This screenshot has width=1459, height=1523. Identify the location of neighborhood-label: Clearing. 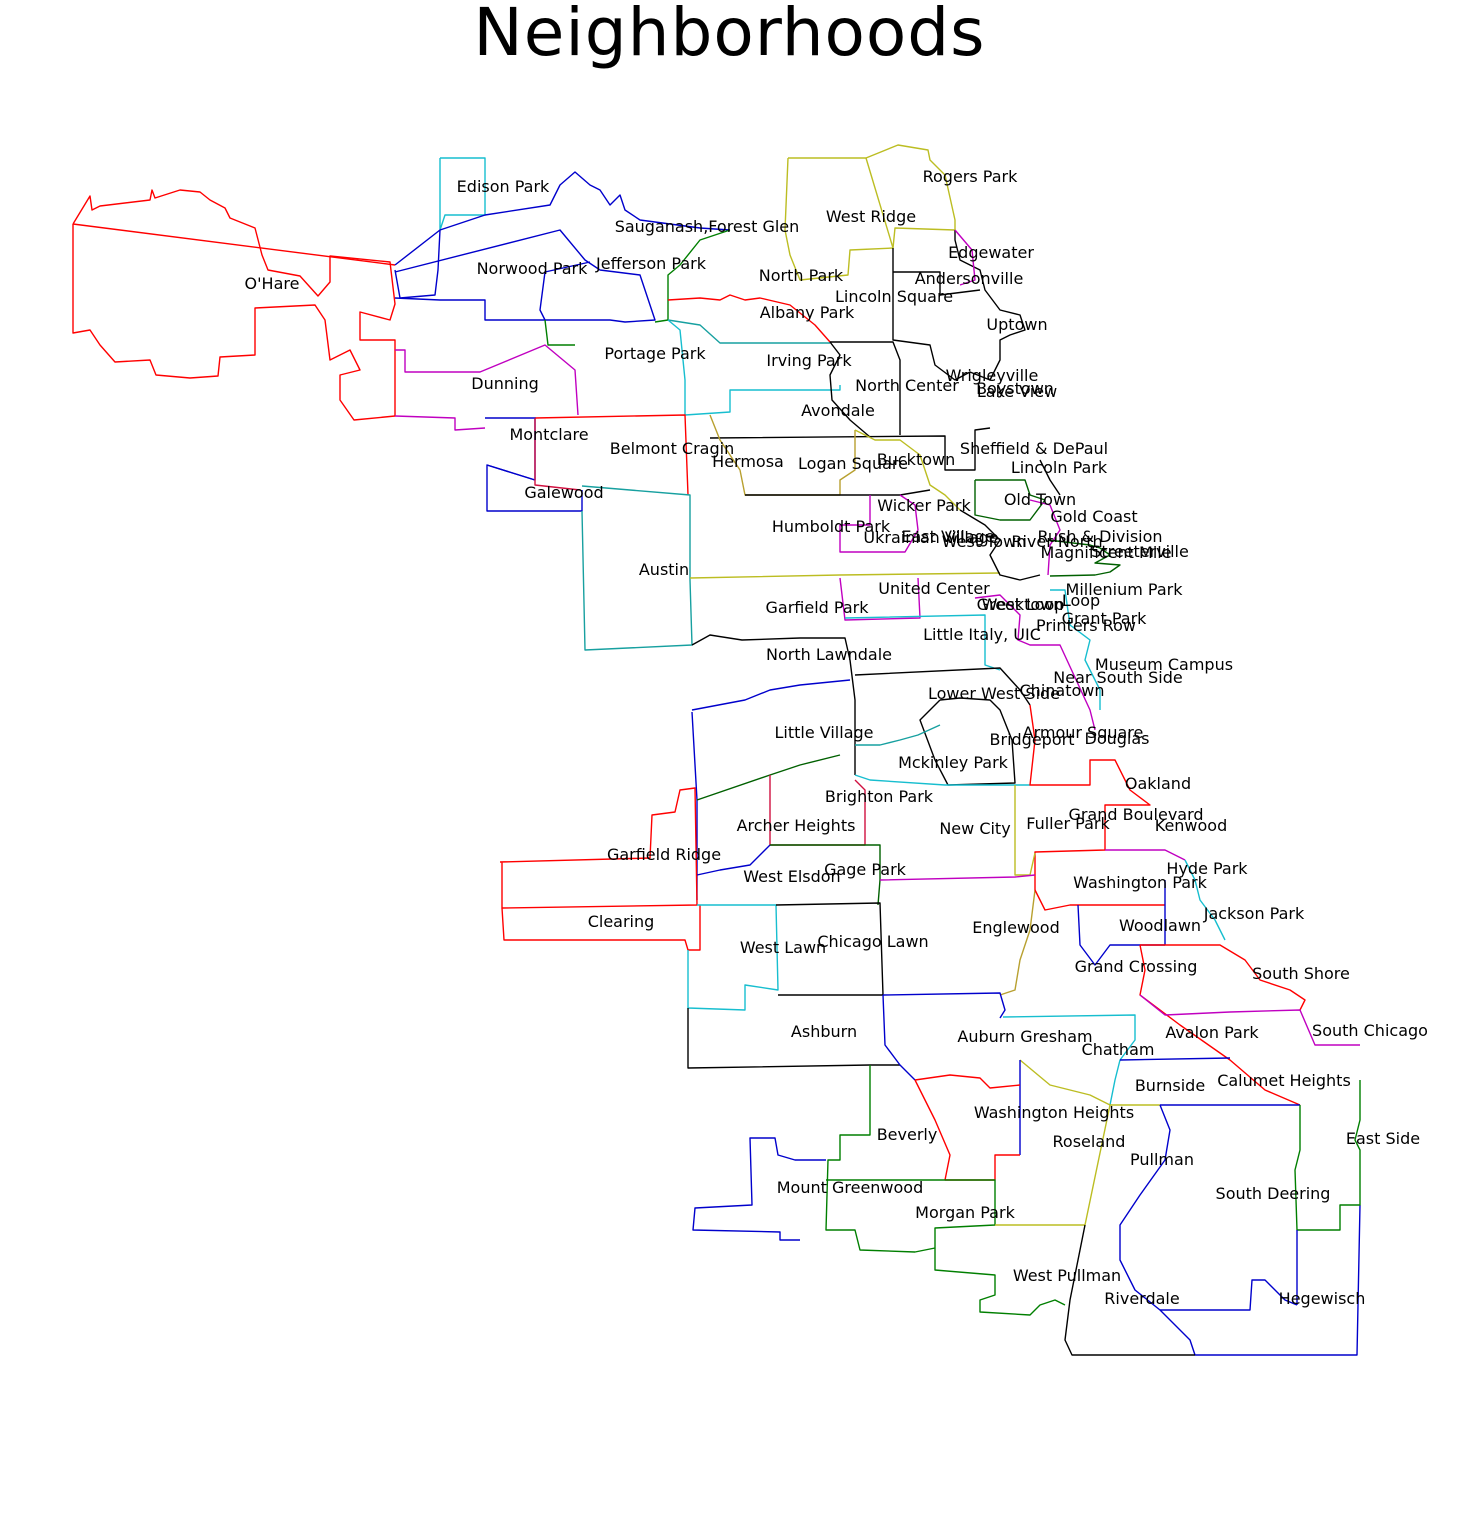
(621, 921).